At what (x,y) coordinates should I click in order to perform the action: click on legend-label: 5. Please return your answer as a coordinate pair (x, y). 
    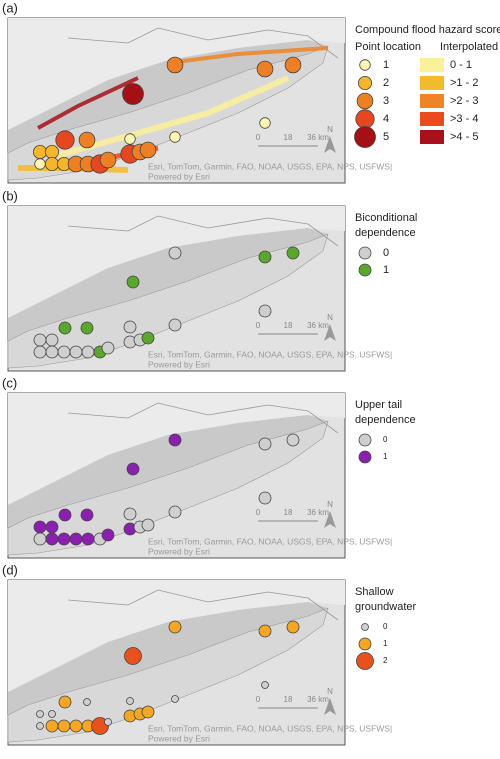
    Looking at the image, I should click on (386, 137).